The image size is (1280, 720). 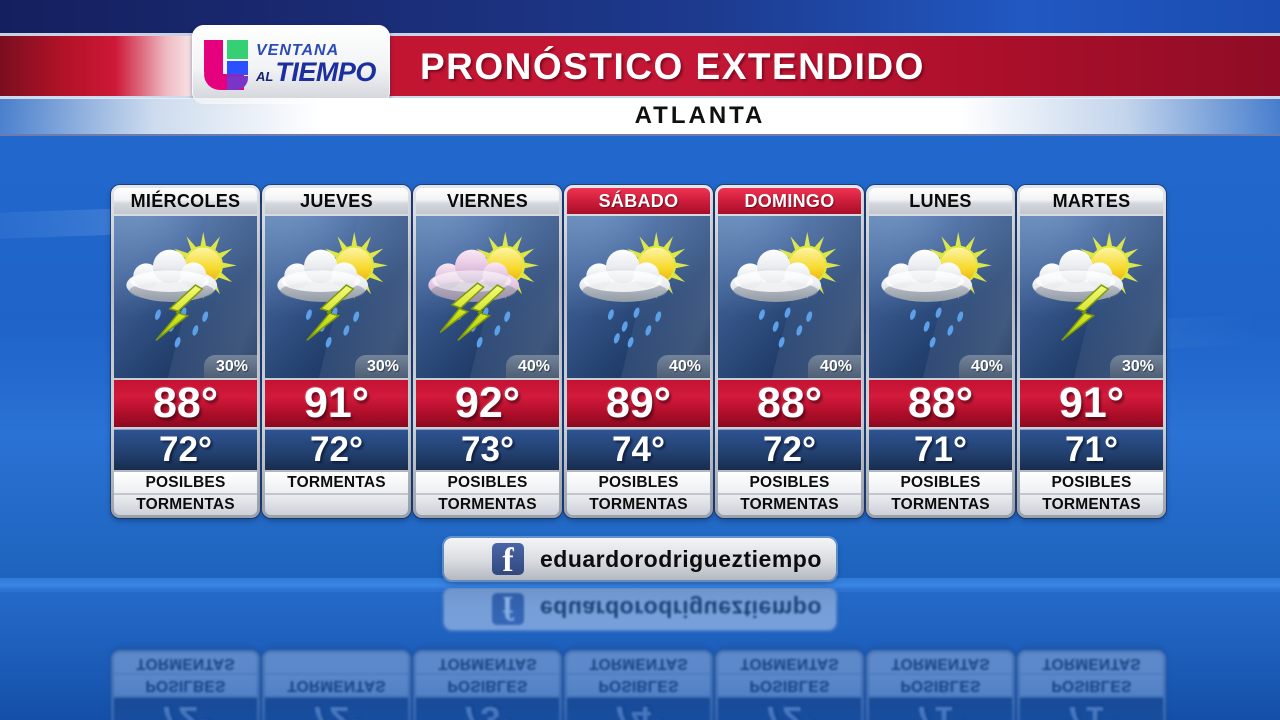 What do you see at coordinates (226, 64) in the screenshot?
I see `univision-u-logo-icon` at bounding box center [226, 64].